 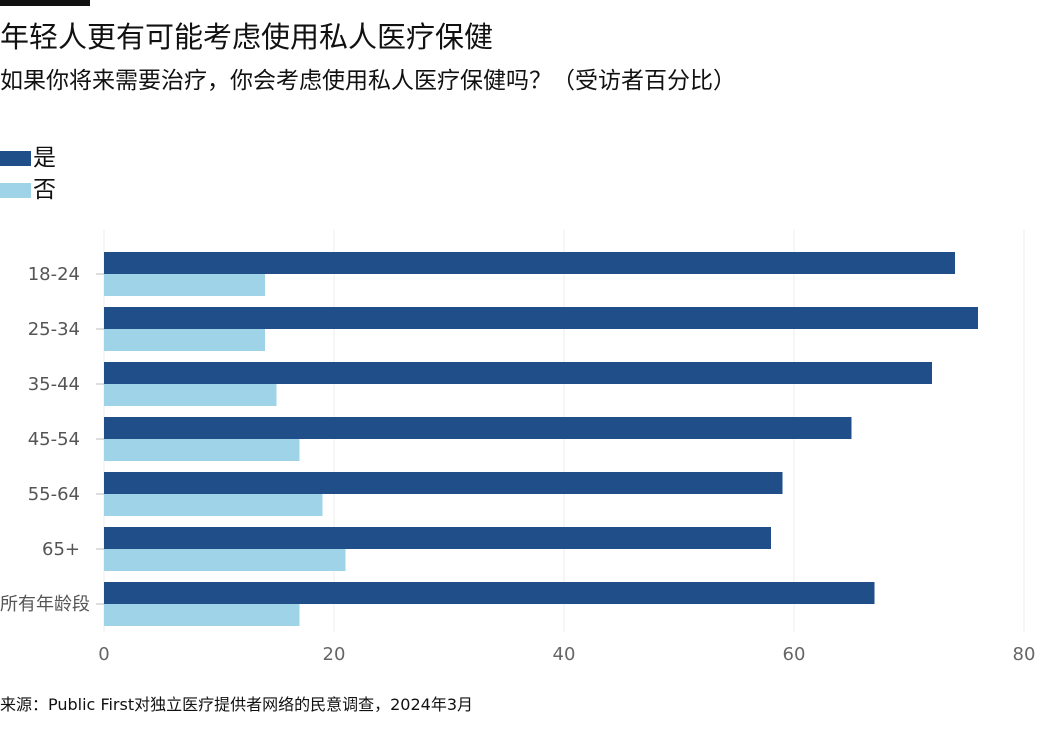 I want to click on legend-swatch-no, so click(x=15, y=190).